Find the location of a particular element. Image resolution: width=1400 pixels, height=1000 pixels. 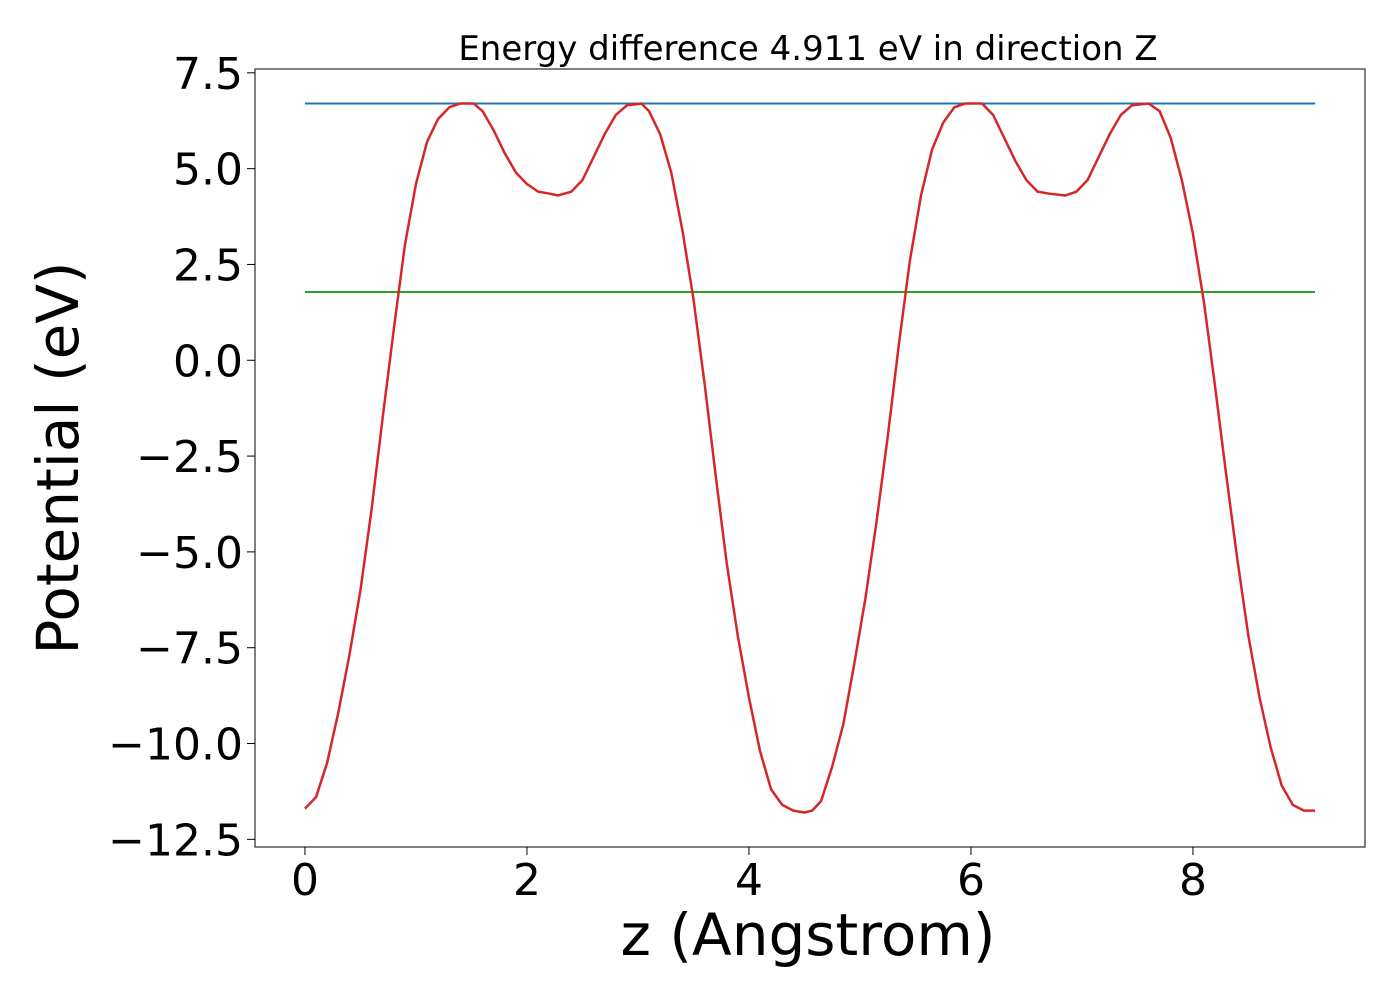

y-tick-label: 7.5 is located at coordinates (208, 74).